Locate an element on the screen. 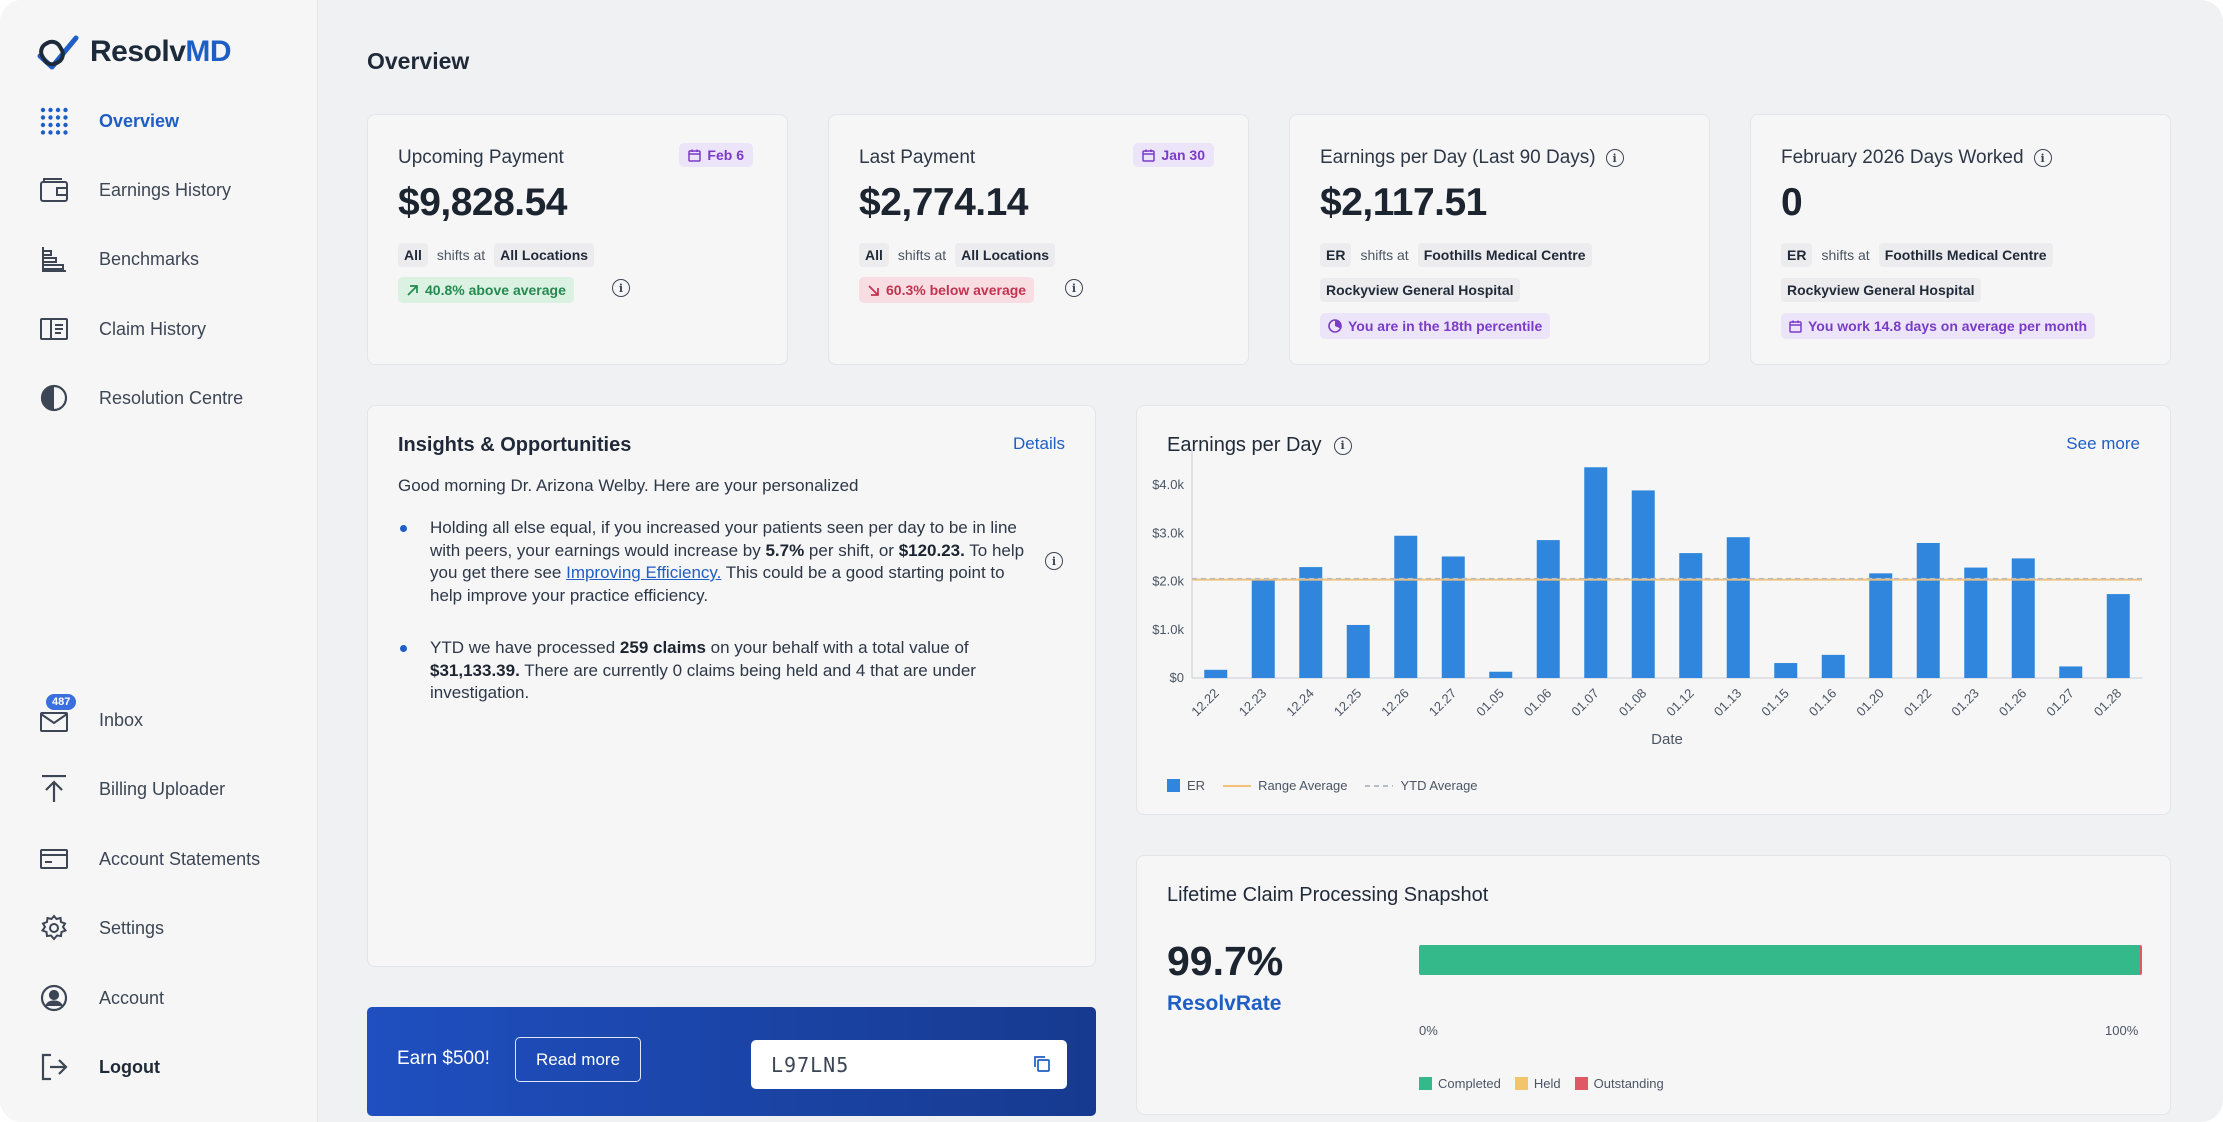  user-icon is located at coordinates (54, 998).